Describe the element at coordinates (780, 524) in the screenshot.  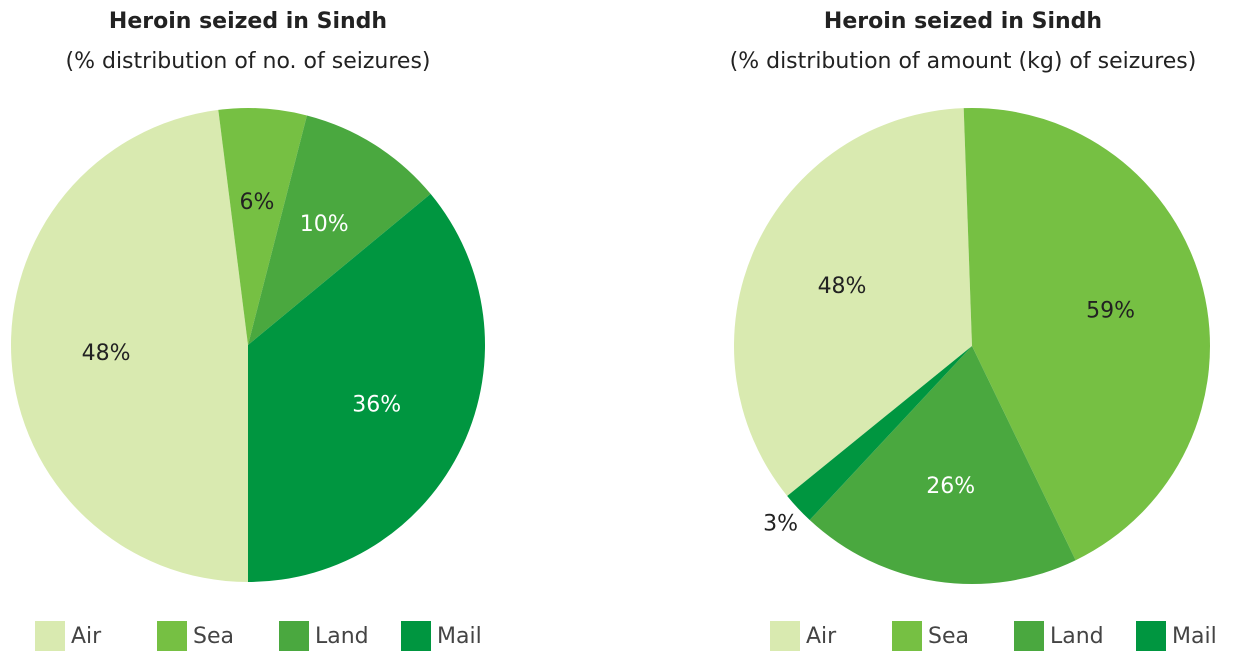
I see `data-label: 3%` at that location.